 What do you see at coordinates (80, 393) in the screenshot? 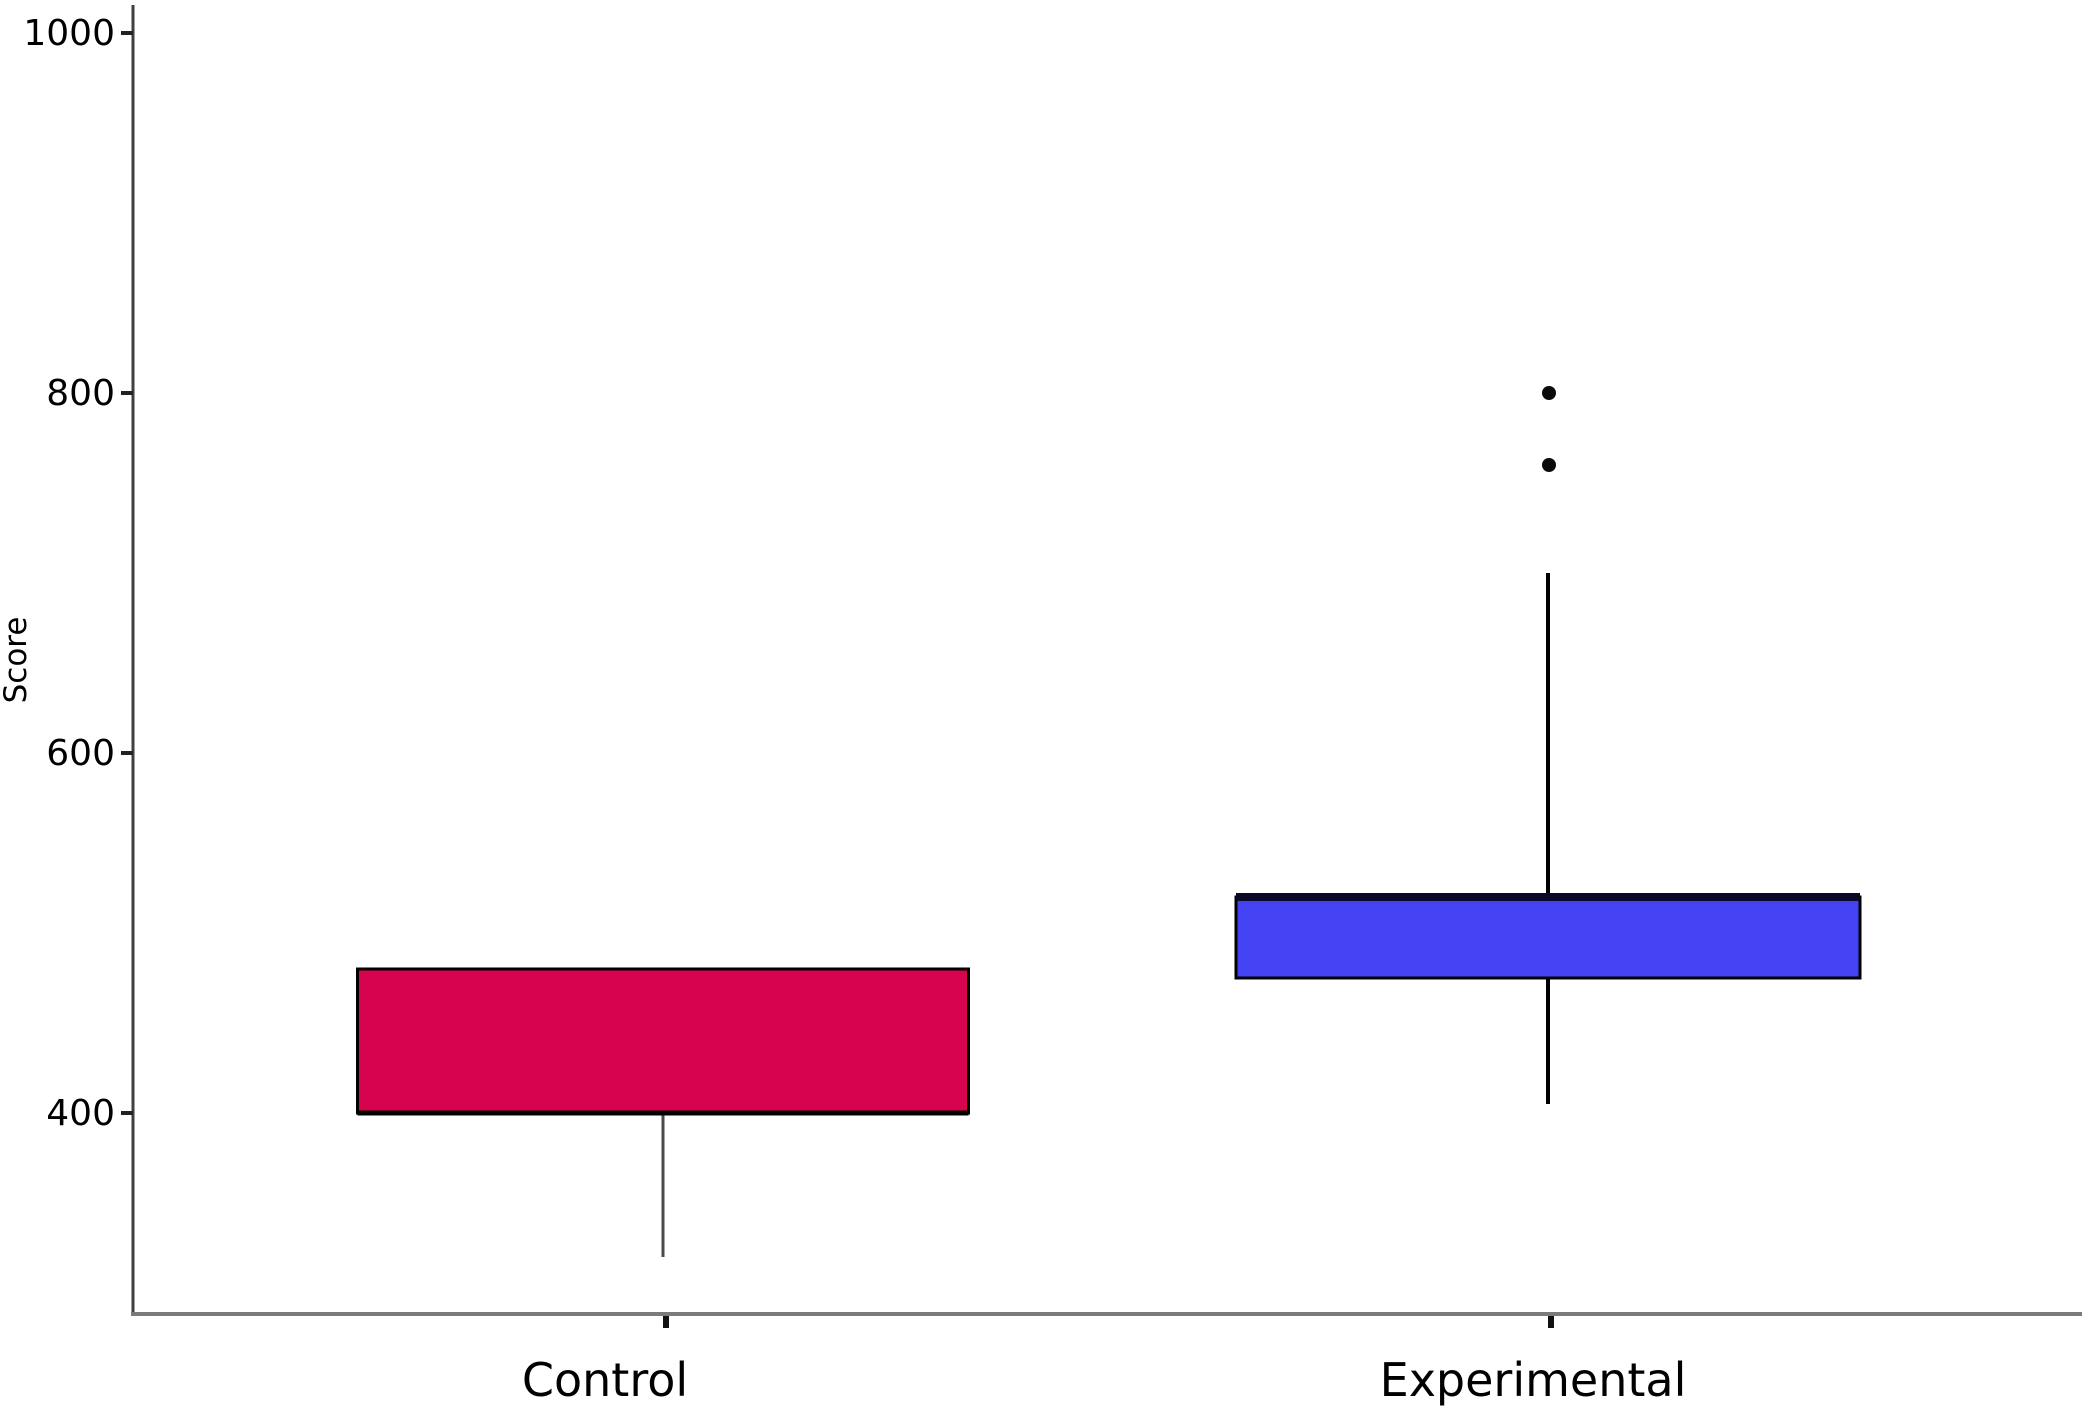
I see `y-tick-label: 800` at bounding box center [80, 393].